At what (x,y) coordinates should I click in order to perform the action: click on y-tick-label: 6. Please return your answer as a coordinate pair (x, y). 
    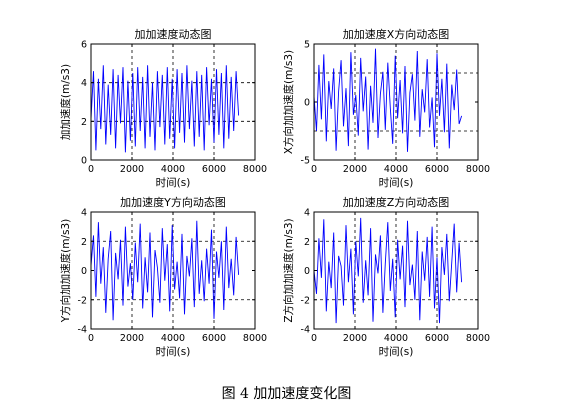
    Looking at the image, I should click on (84, 45).